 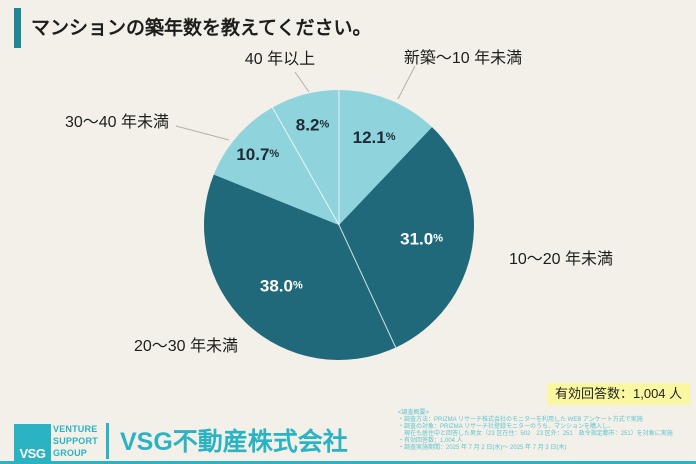 I want to click on vsg-logo-words: VENTURE SUPPORT GROUP, so click(x=75, y=441).